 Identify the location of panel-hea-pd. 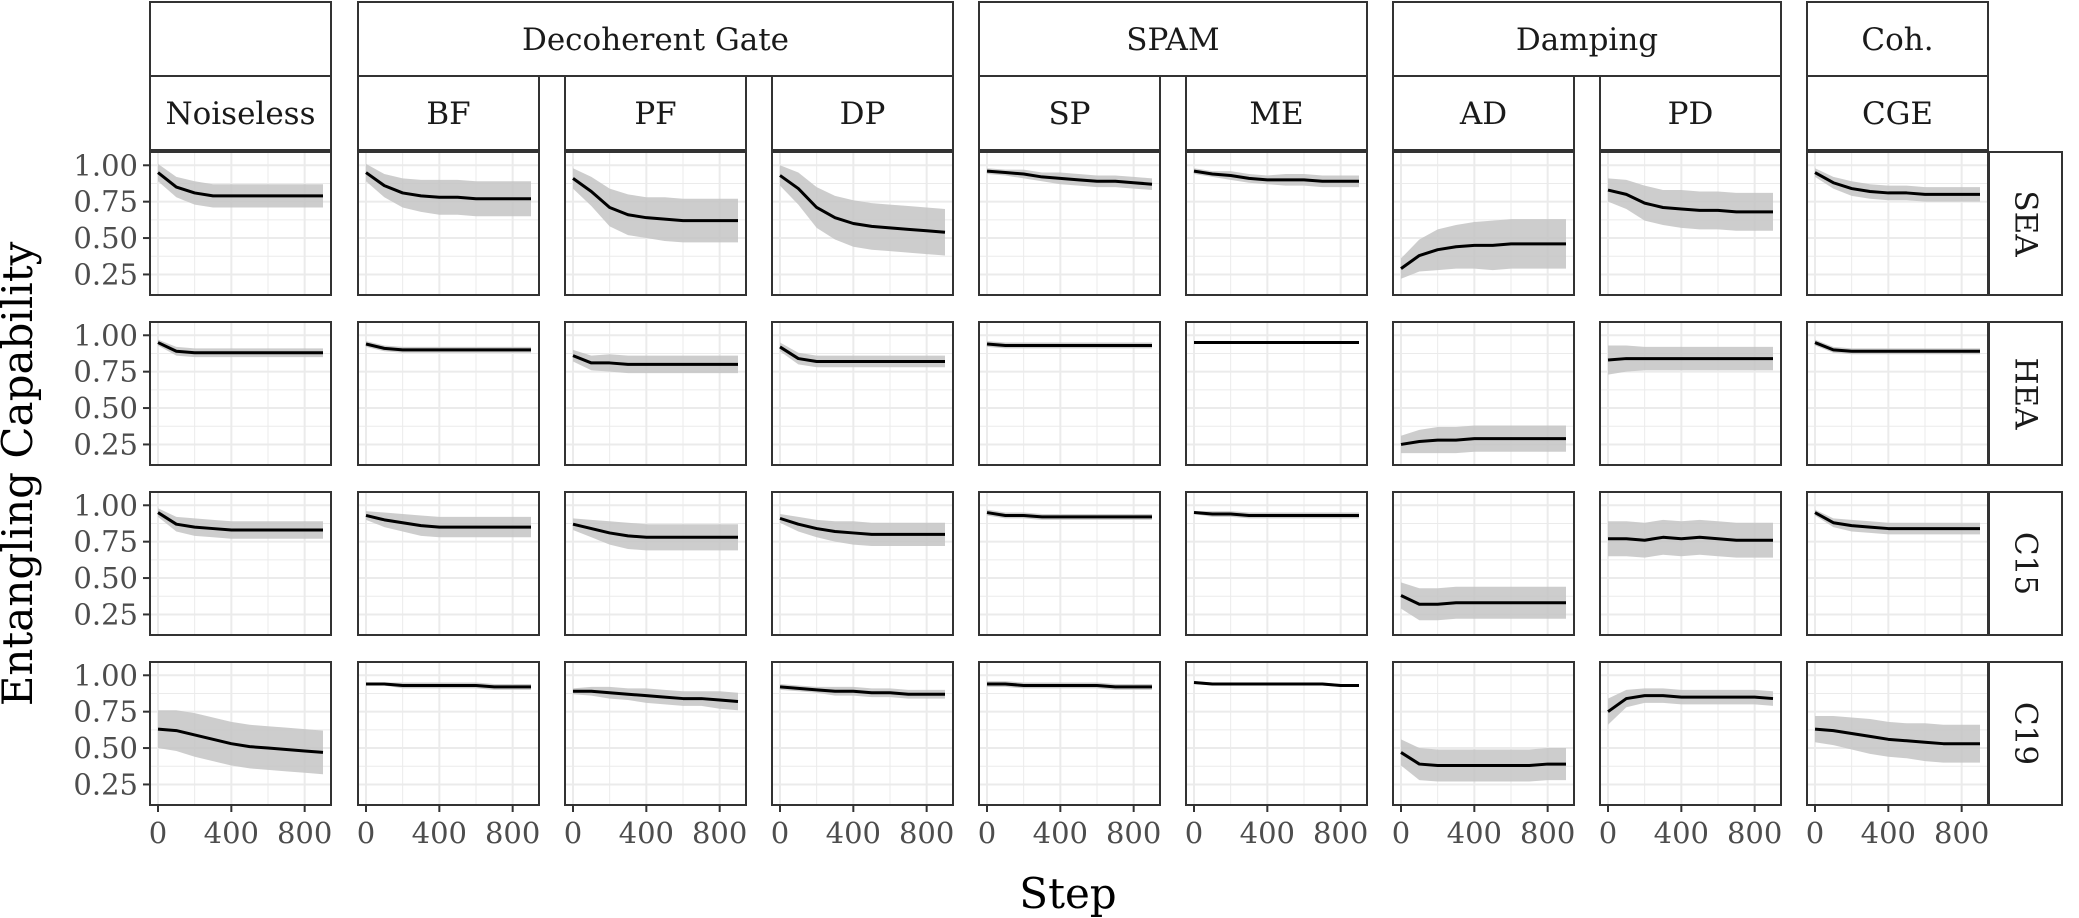
(1690, 393).